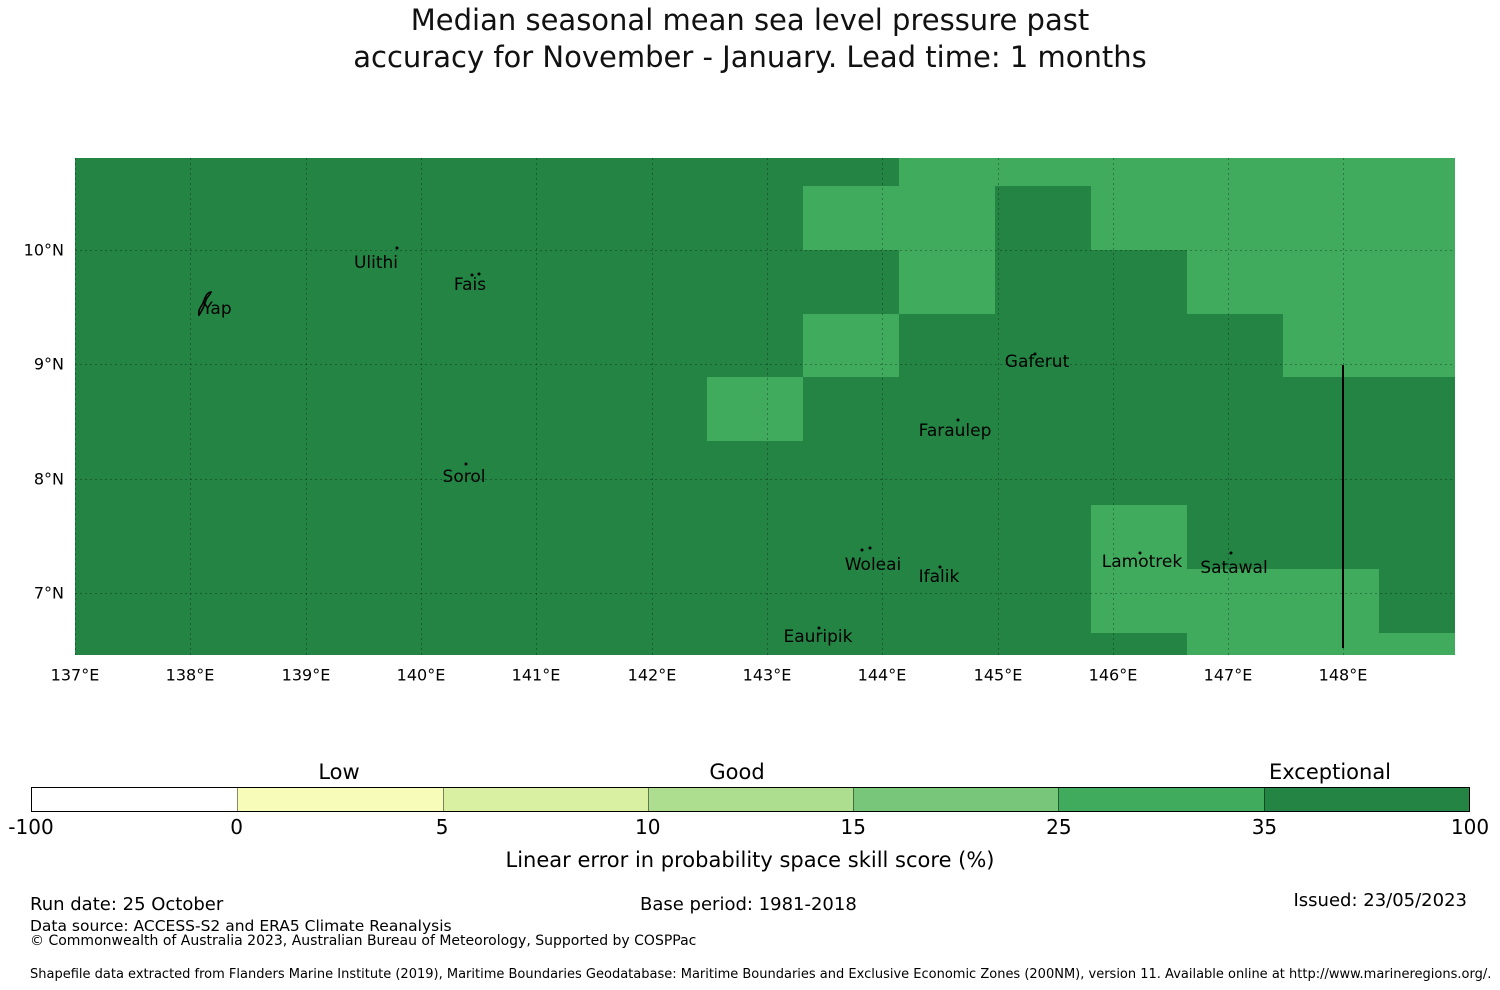  I want to click on y-tick-label: 7°N, so click(48, 593).